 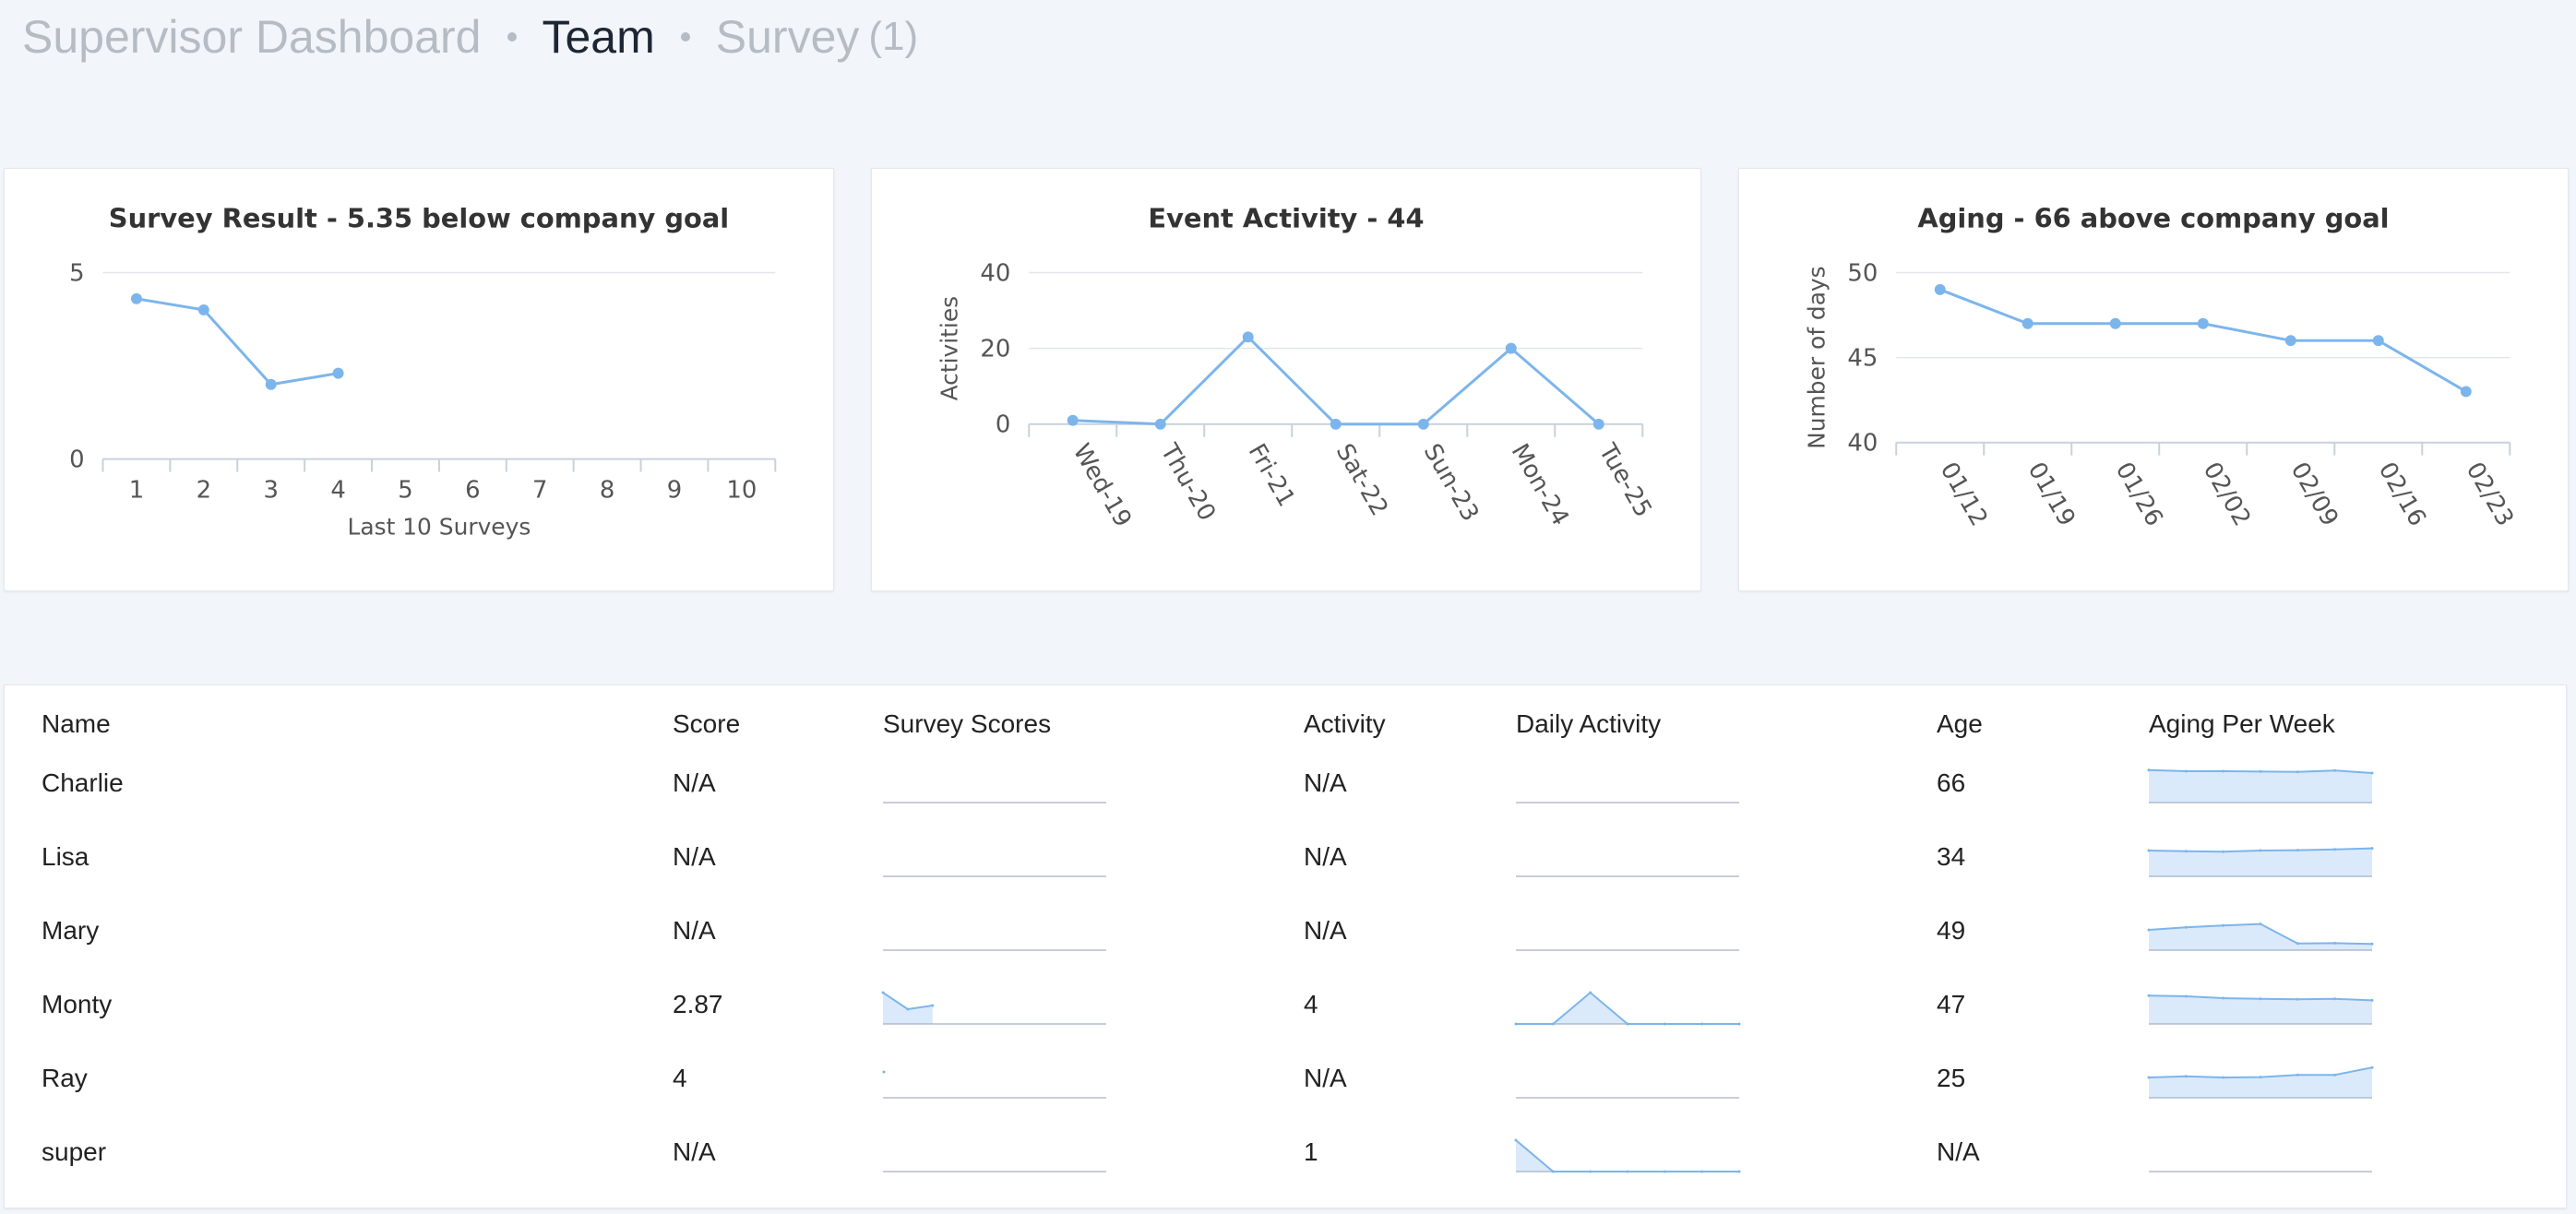 I want to click on x-tick-label: 02/02, so click(x=2227, y=494).